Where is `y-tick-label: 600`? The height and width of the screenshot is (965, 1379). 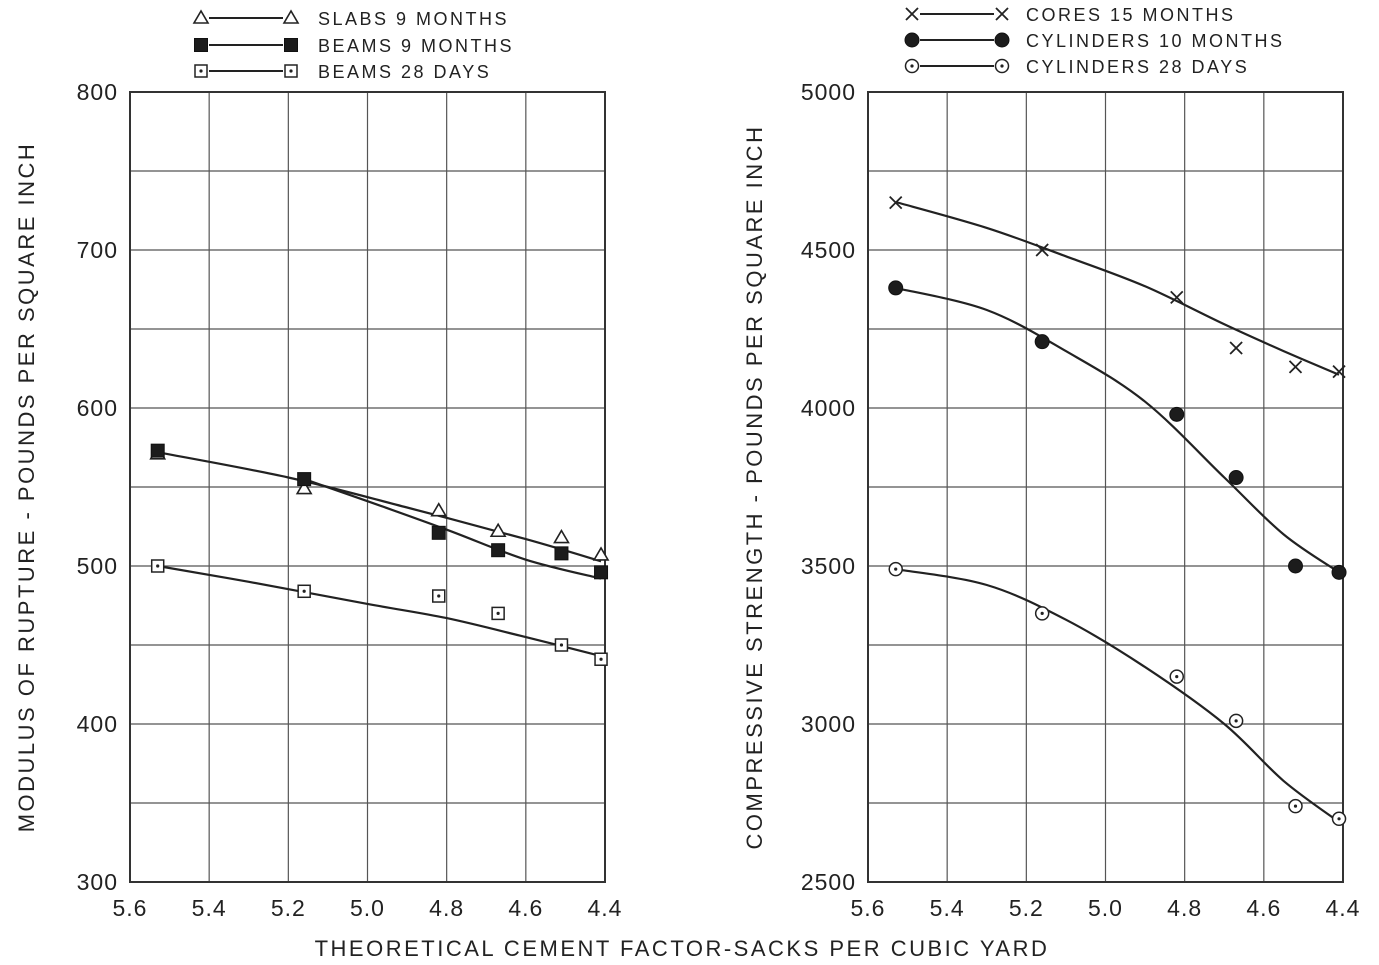 y-tick-label: 600 is located at coordinates (97, 408).